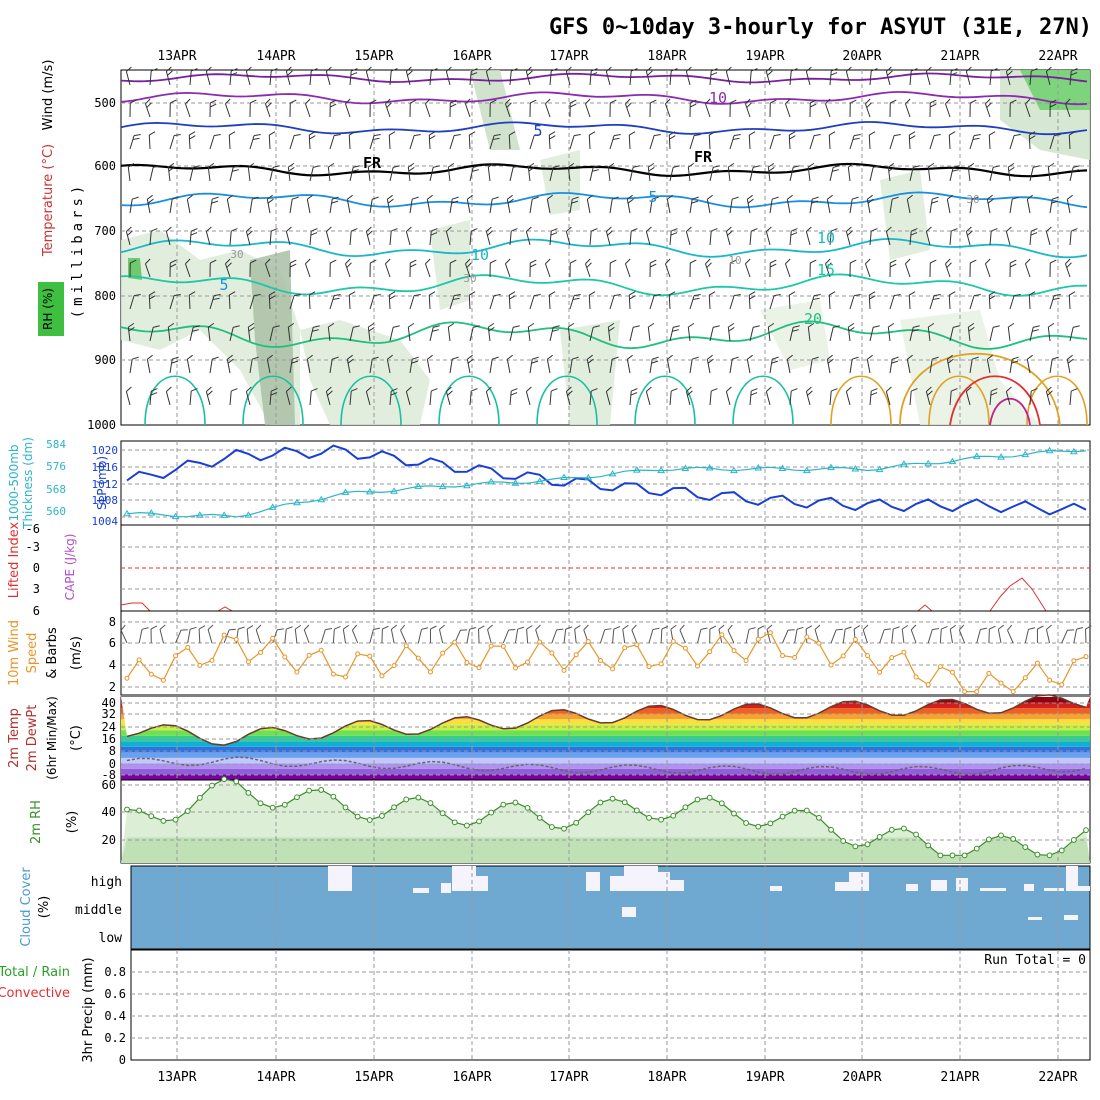 The height and width of the screenshot is (1100, 1100). What do you see at coordinates (35, 993) in the screenshot?
I see `precip-label-2: Convective` at bounding box center [35, 993].